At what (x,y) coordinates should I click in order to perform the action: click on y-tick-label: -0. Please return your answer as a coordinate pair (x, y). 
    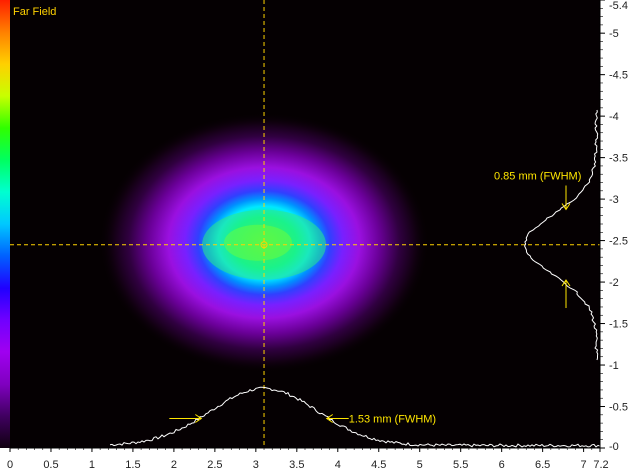
    Looking at the image, I should click on (614, 447).